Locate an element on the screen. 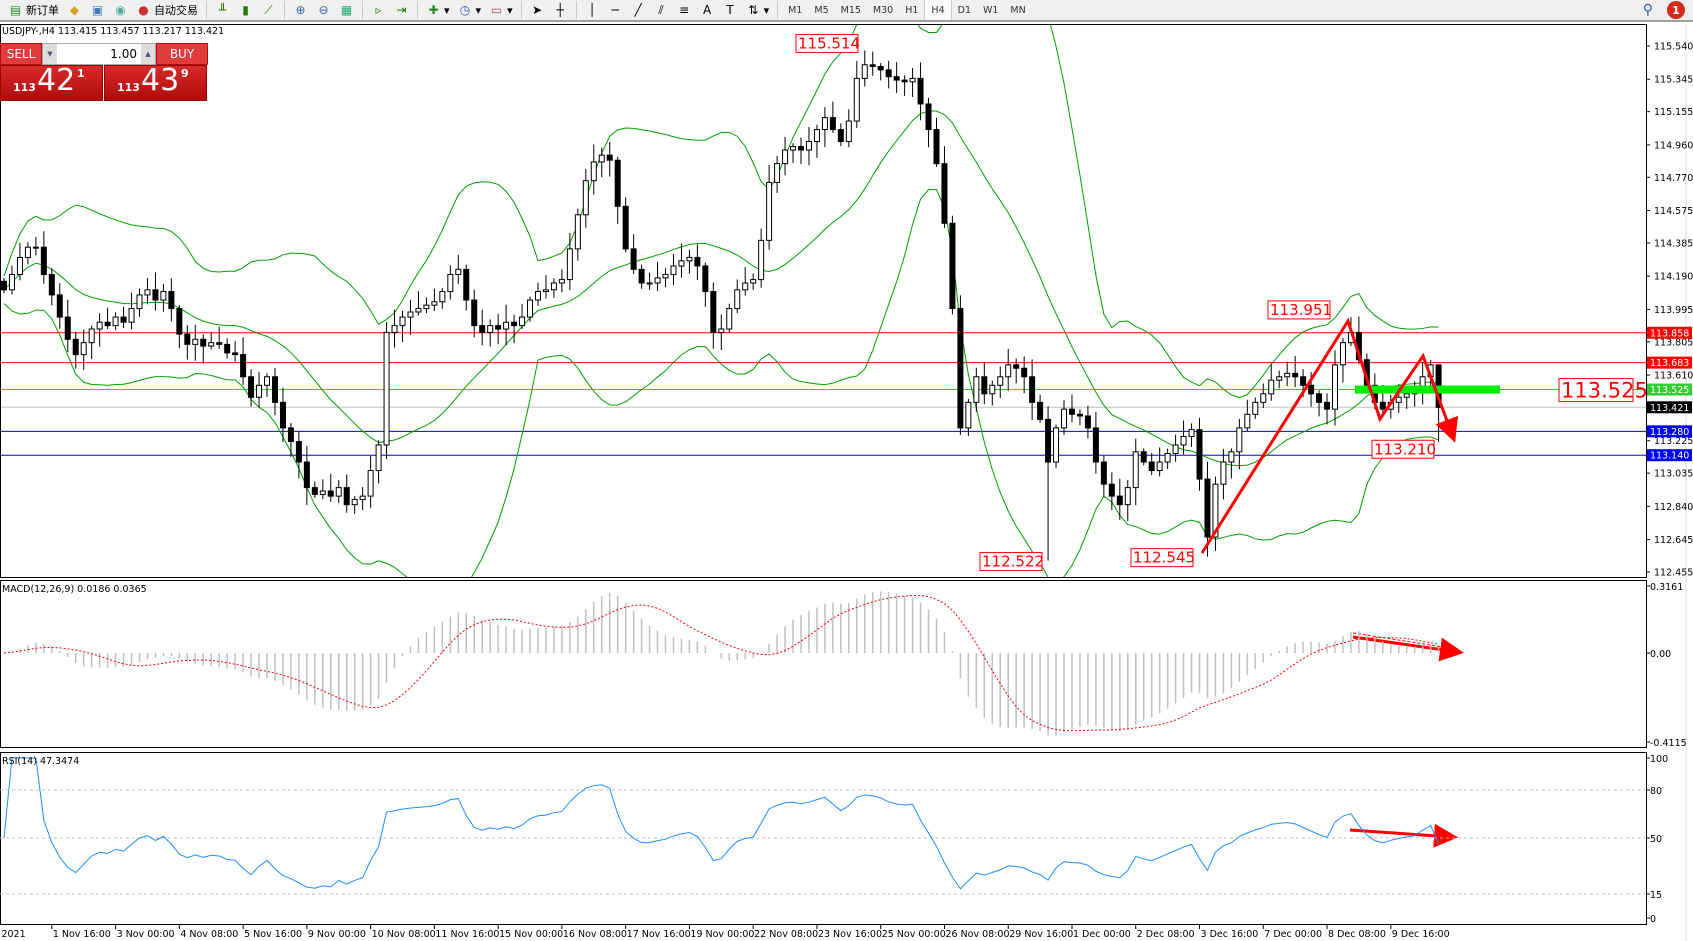  buy-button: BUY is located at coordinates (182, 54).